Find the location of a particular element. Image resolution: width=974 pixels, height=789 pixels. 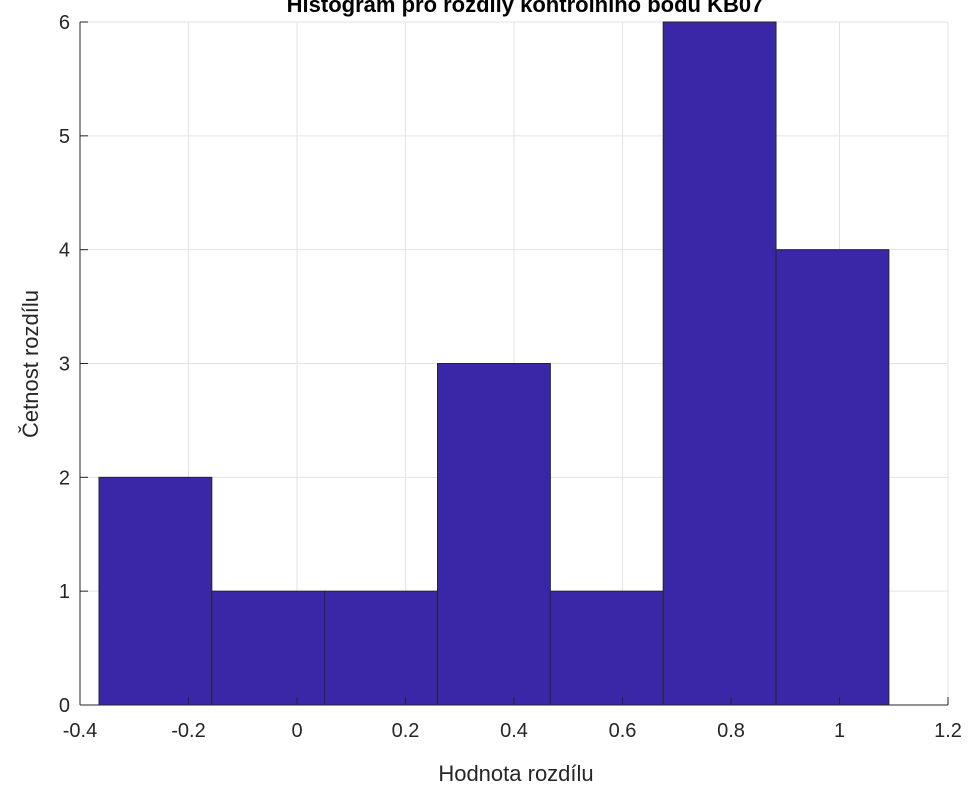

x-tick-label: 0.6 is located at coordinates (623, 731).